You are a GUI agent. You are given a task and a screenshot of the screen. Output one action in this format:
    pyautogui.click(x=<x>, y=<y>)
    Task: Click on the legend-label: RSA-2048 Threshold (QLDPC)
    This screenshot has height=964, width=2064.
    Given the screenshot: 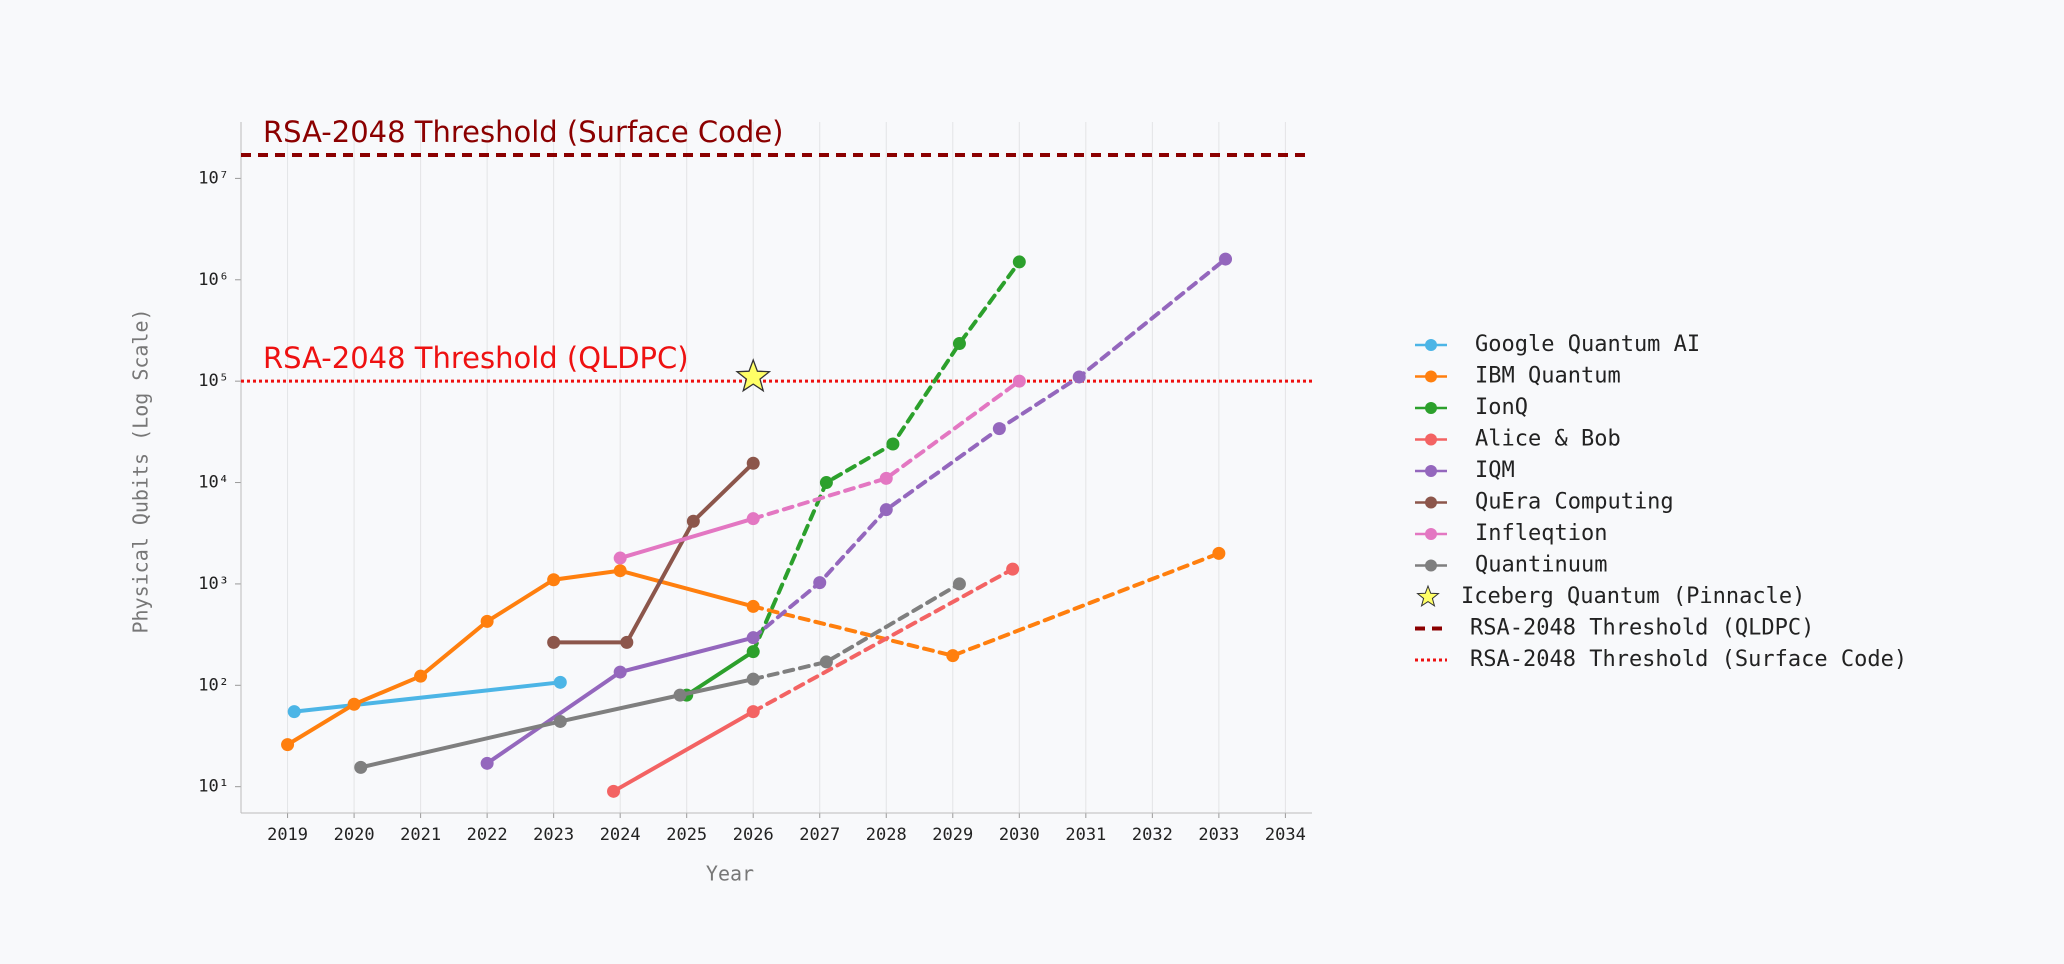 What is the action you would take?
    pyautogui.click(x=1642, y=628)
    